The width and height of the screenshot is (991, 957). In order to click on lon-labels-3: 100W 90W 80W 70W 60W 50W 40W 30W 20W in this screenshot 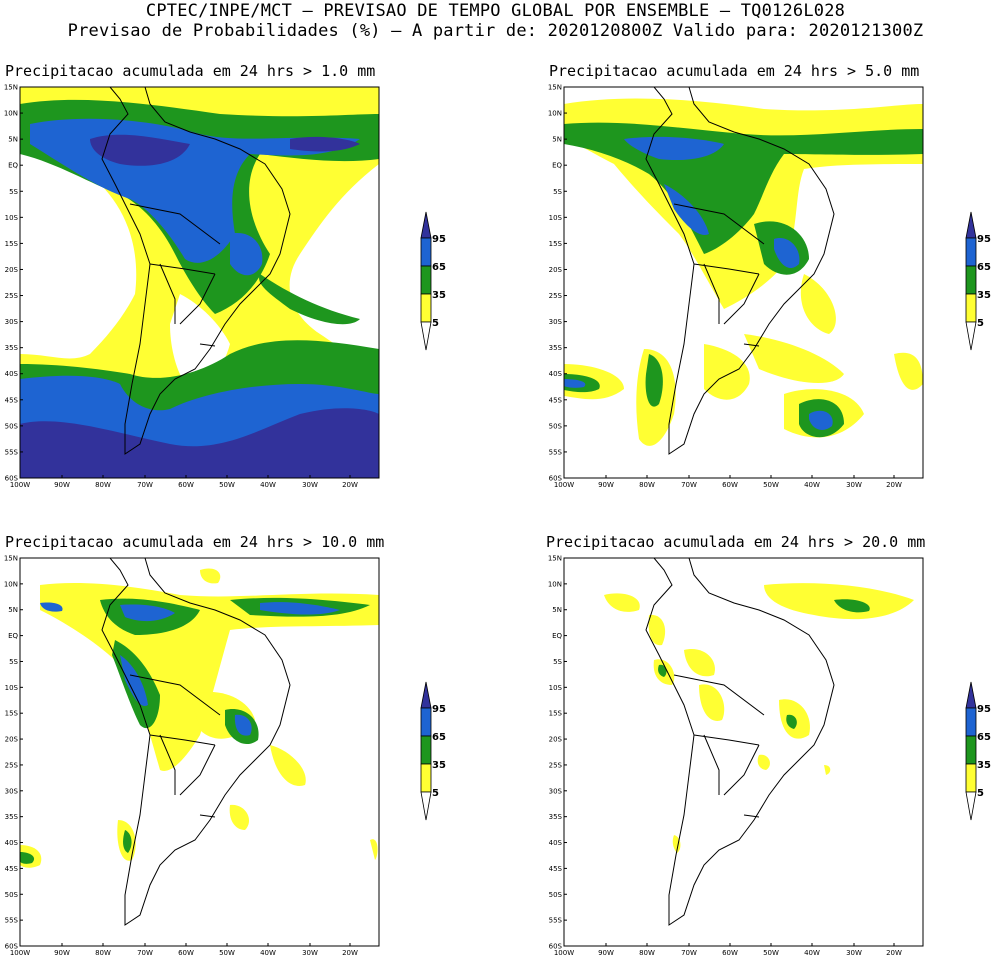, I will do `click(184, 950)`.